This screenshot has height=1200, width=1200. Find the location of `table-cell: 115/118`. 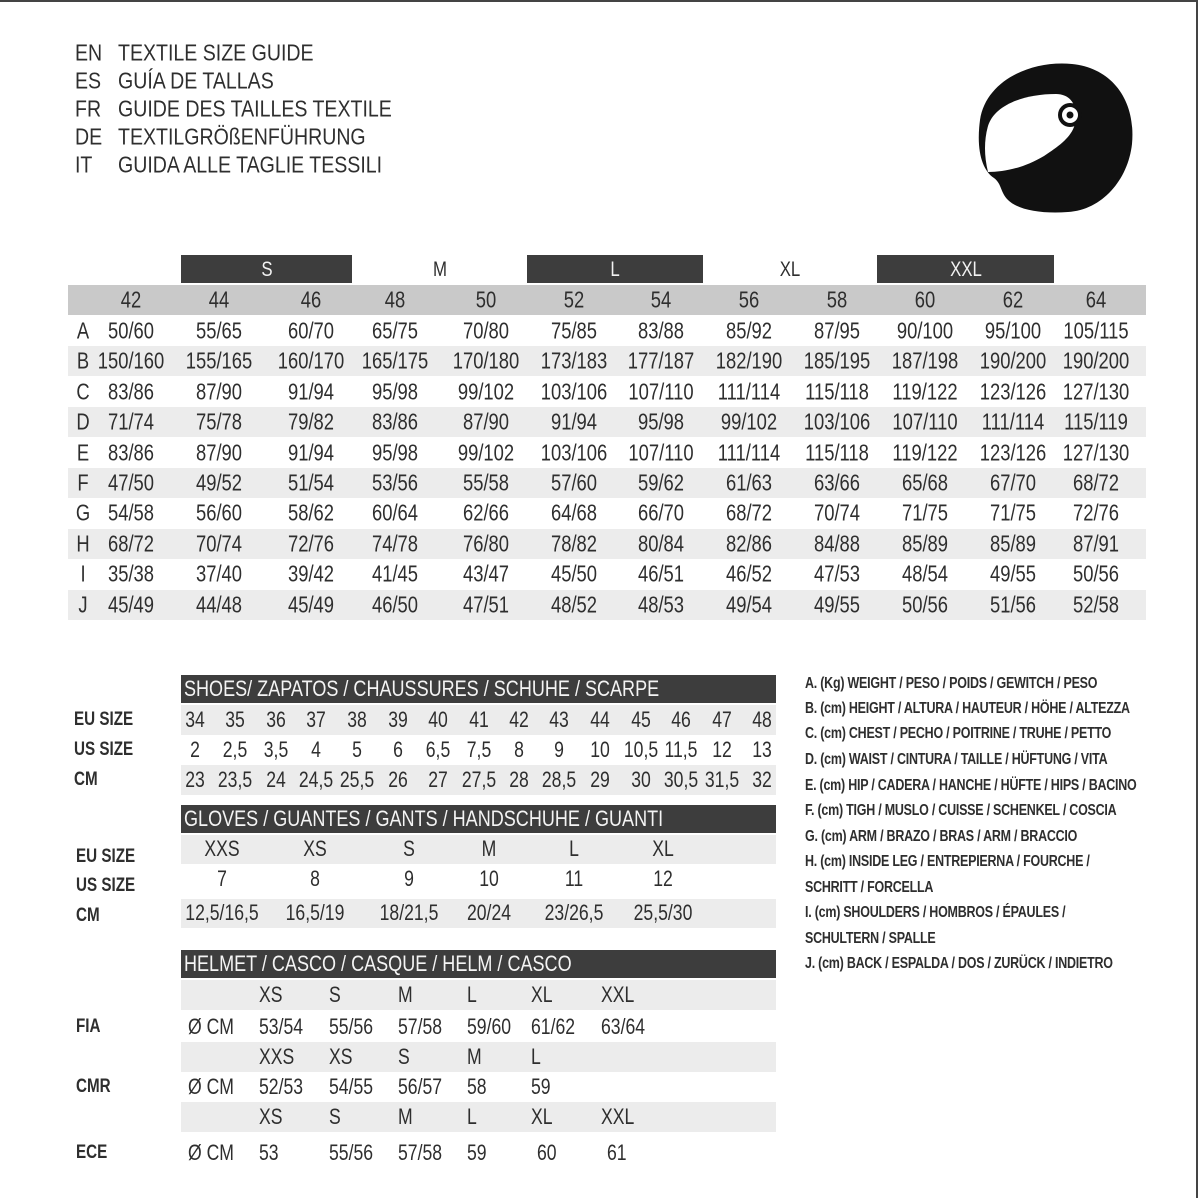

table-cell: 115/118 is located at coordinates (837, 452).